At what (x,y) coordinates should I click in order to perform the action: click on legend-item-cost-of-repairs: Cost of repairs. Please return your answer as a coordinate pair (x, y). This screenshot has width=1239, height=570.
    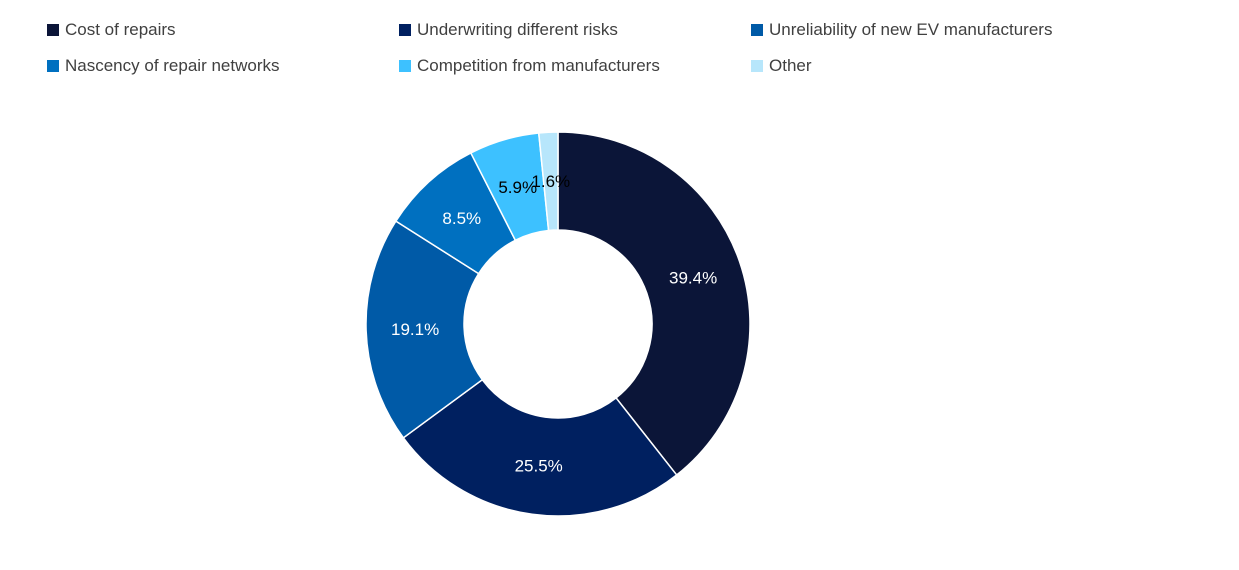
    Looking at the image, I should click on (223, 30).